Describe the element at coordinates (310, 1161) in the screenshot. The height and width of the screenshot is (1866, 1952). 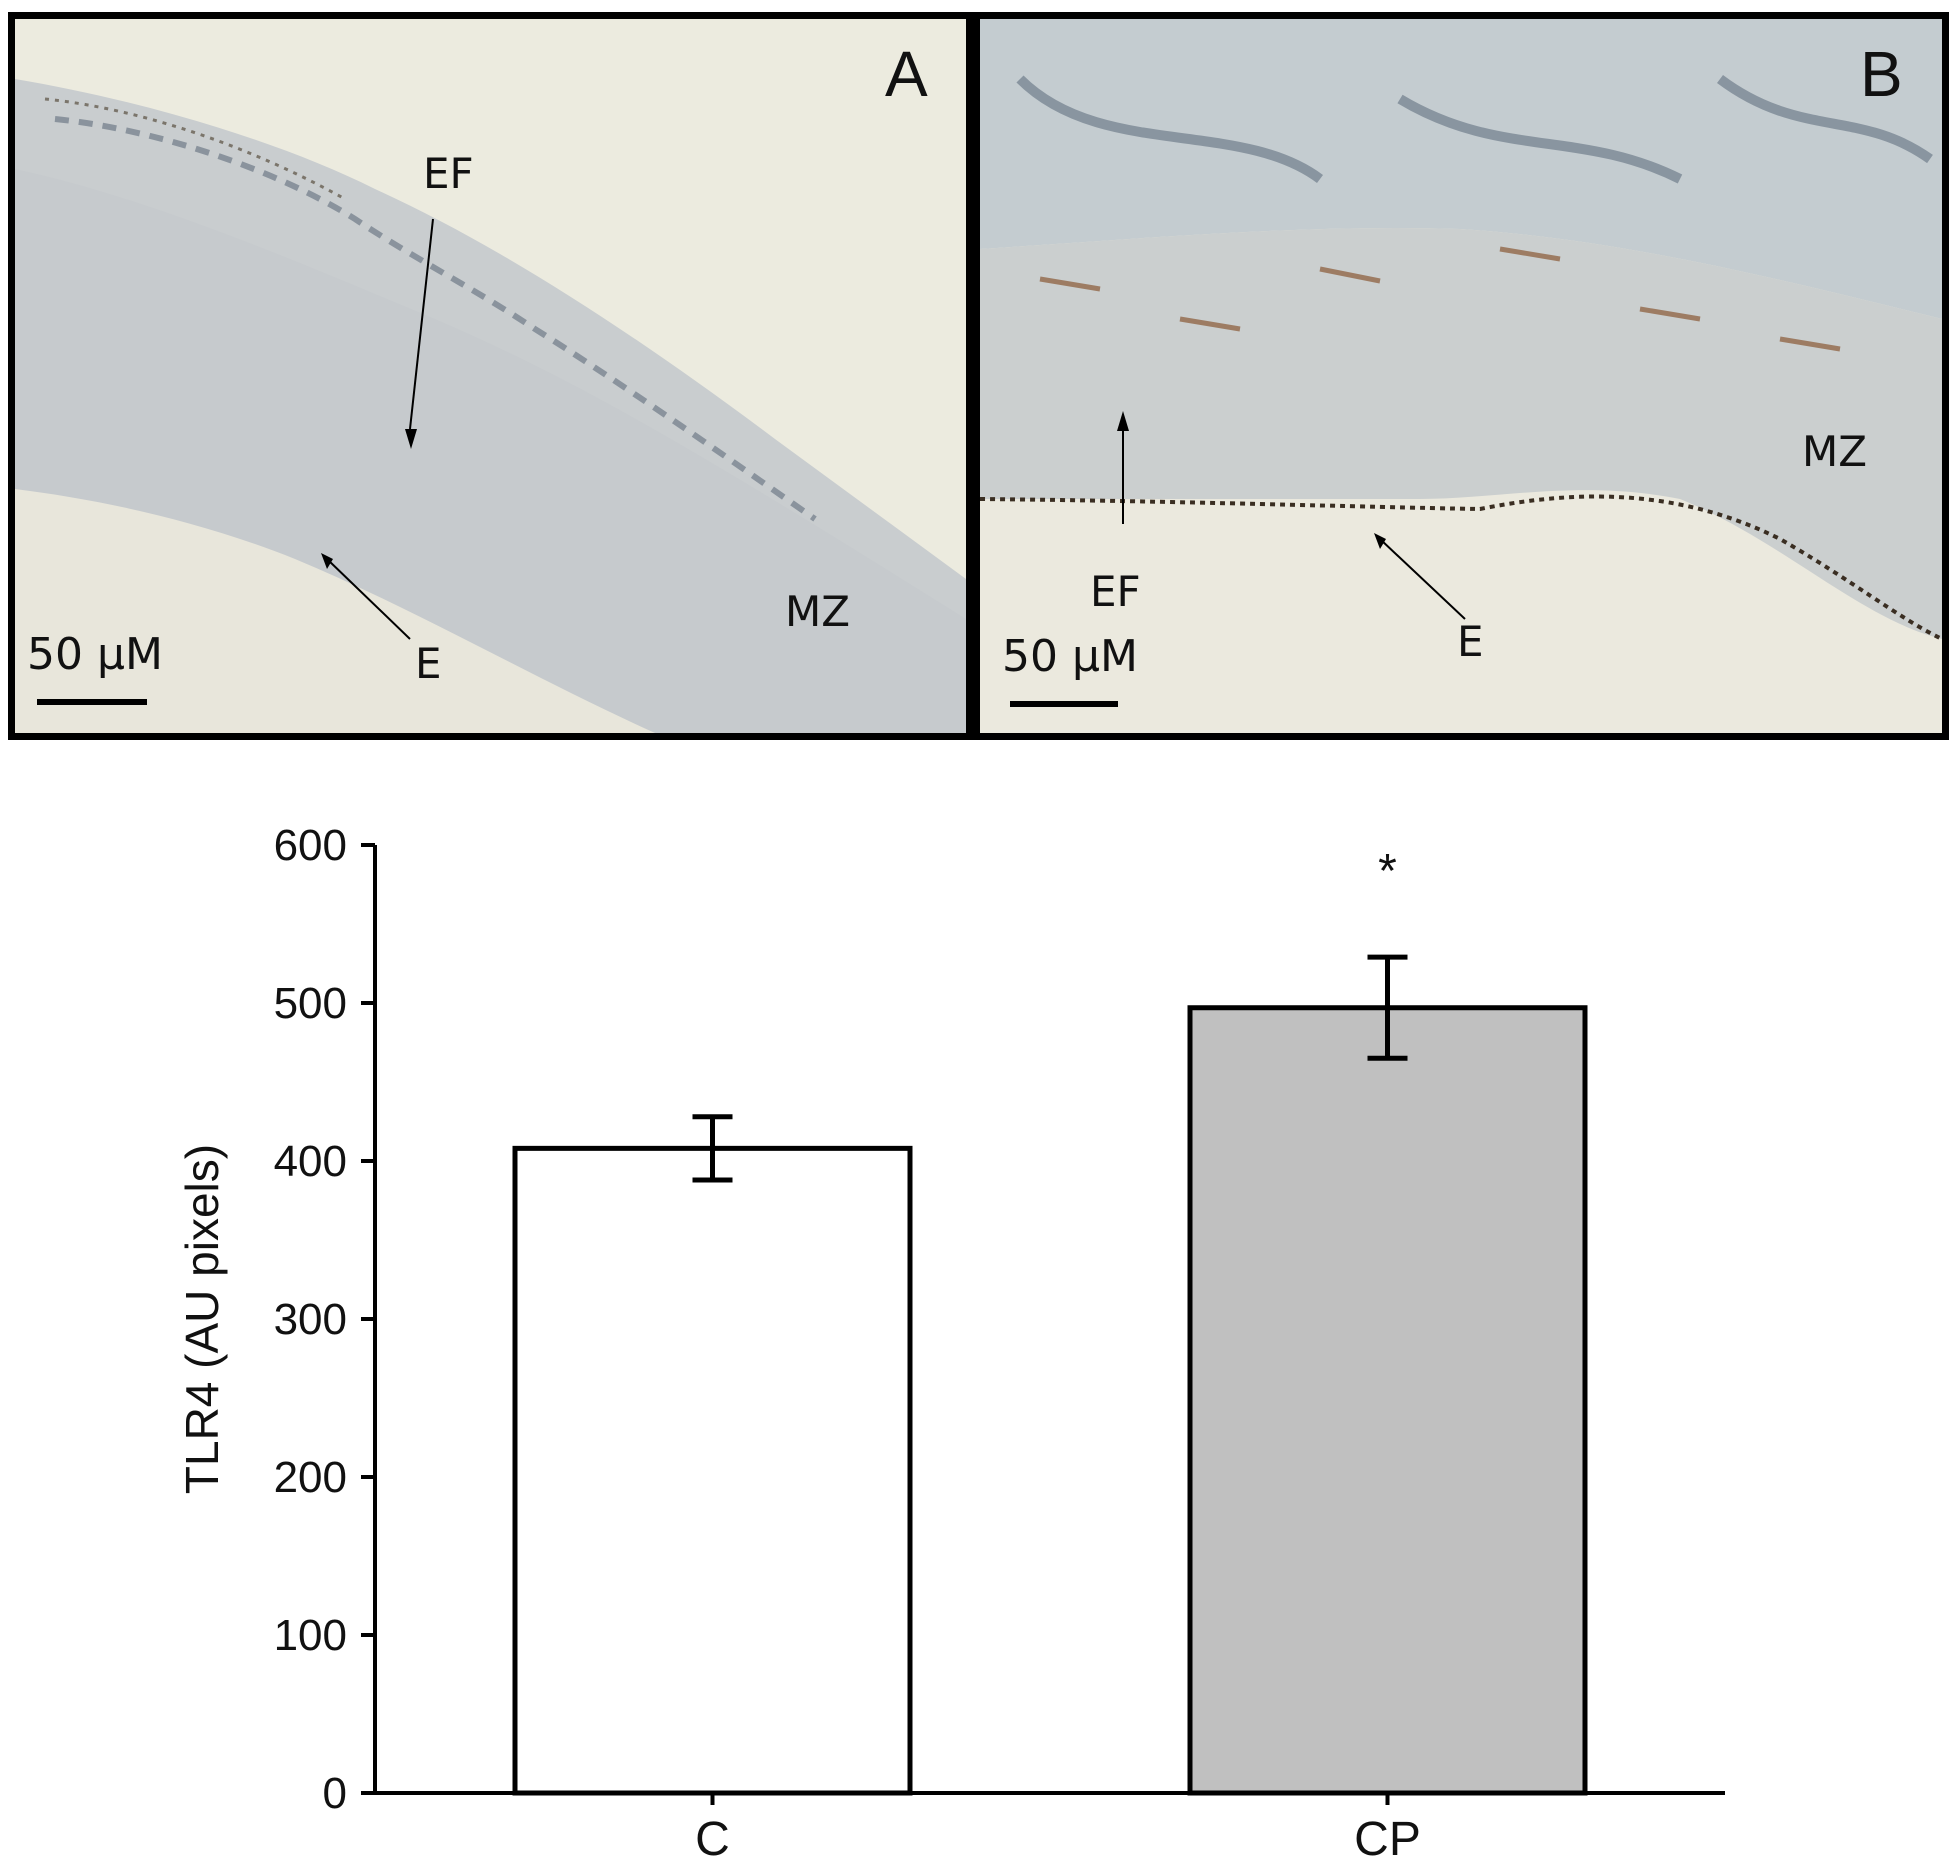
I see `y-tick-label: 400` at that location.